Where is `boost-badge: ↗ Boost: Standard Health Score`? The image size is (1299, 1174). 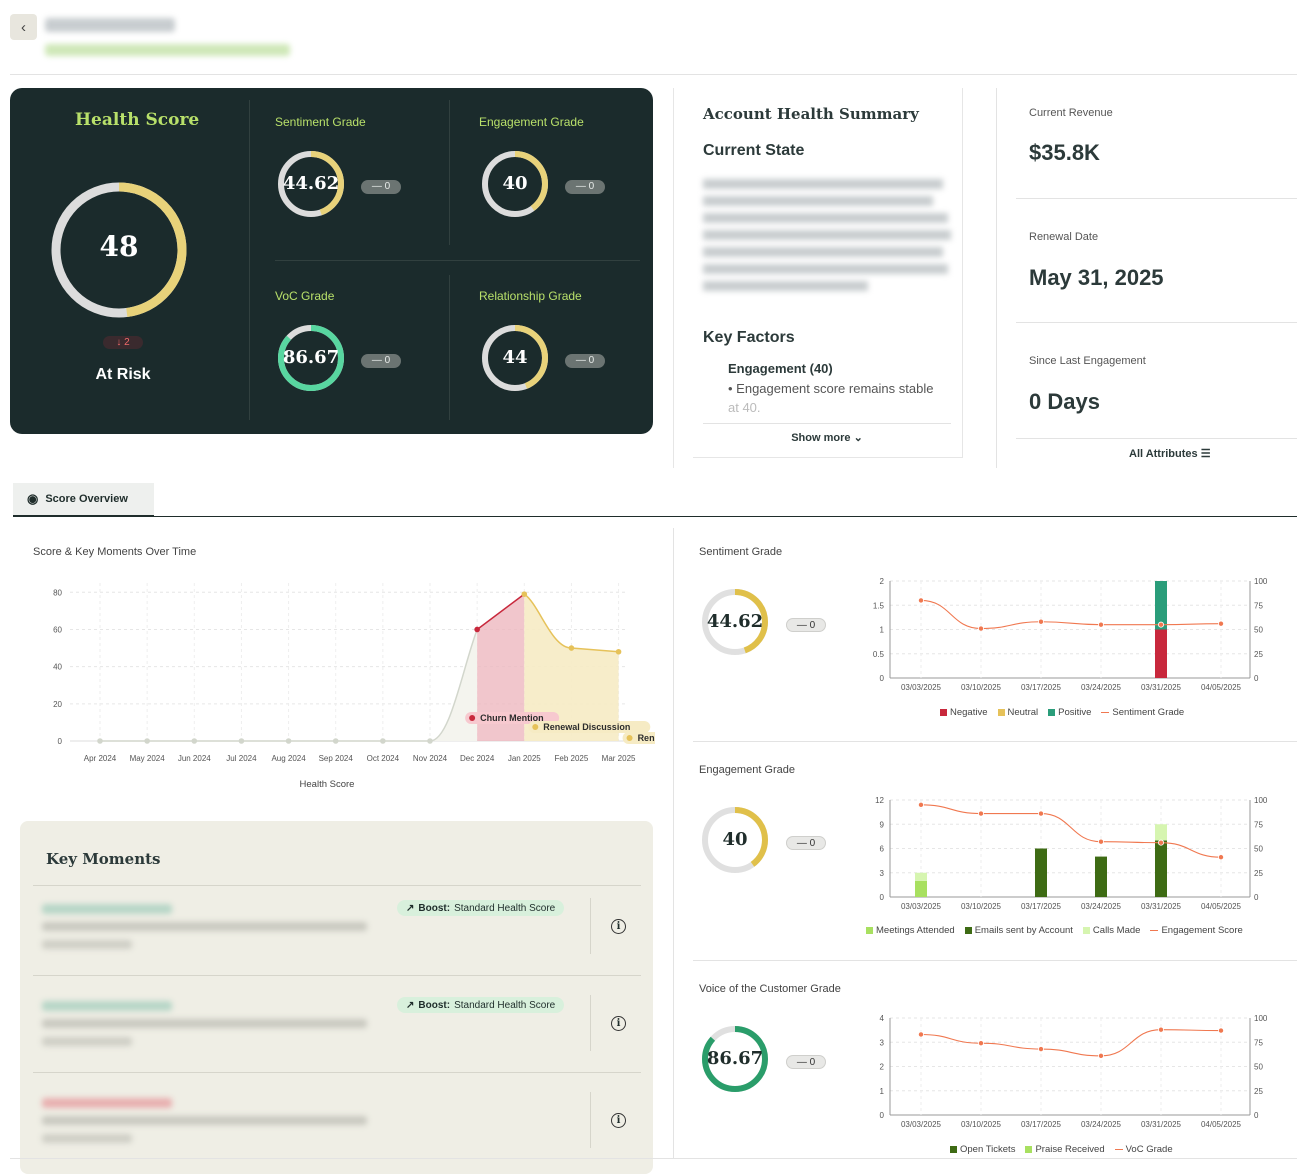
boost-badge: ↗ Boost: Standard Health Score is located at coordinates (481, 1005).